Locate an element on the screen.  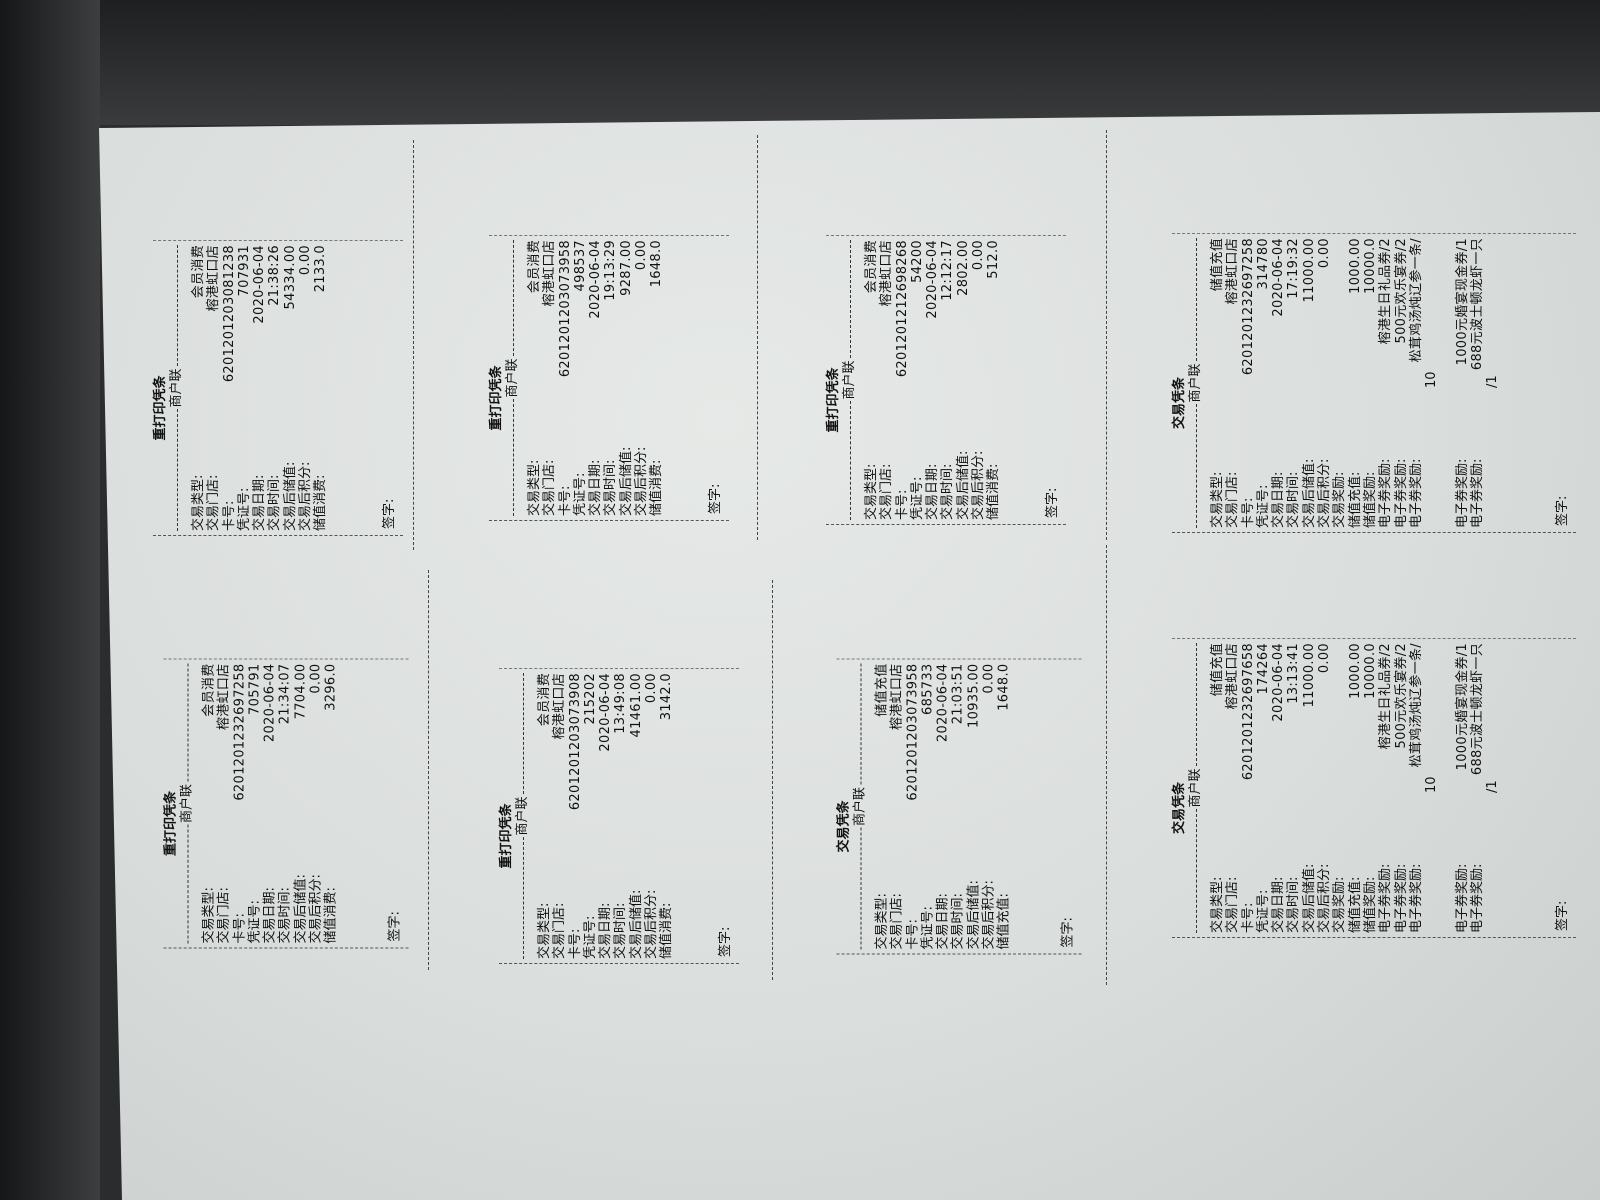
row-value: 松茸鸡汤炖辽参一条/ is located at coordinates (1416, 300).